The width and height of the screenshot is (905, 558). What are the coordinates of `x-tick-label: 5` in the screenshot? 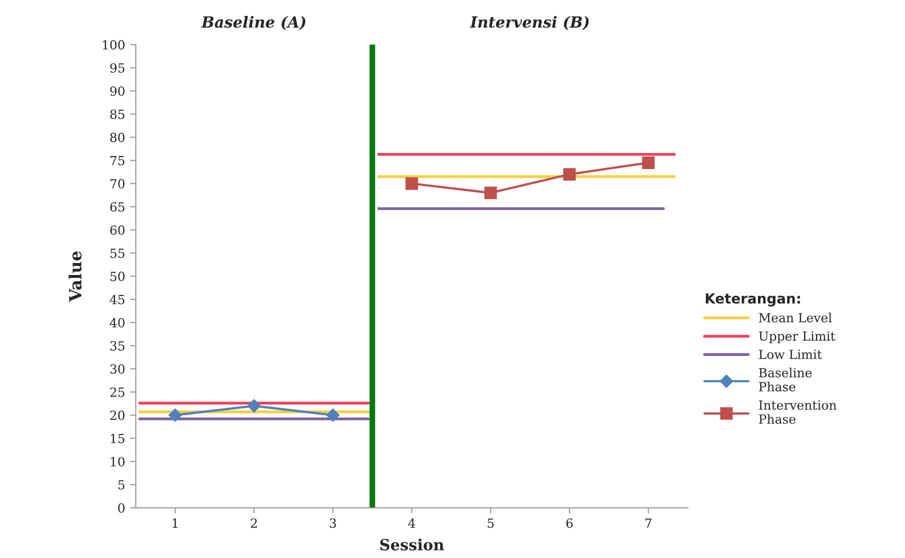 It's located at (491, 523).